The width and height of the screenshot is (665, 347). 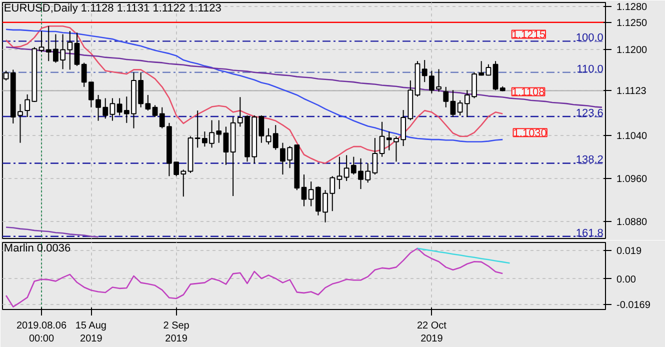 I want to click on x-tick-label: 15 Aug 2019, so click(x=90, y=332).